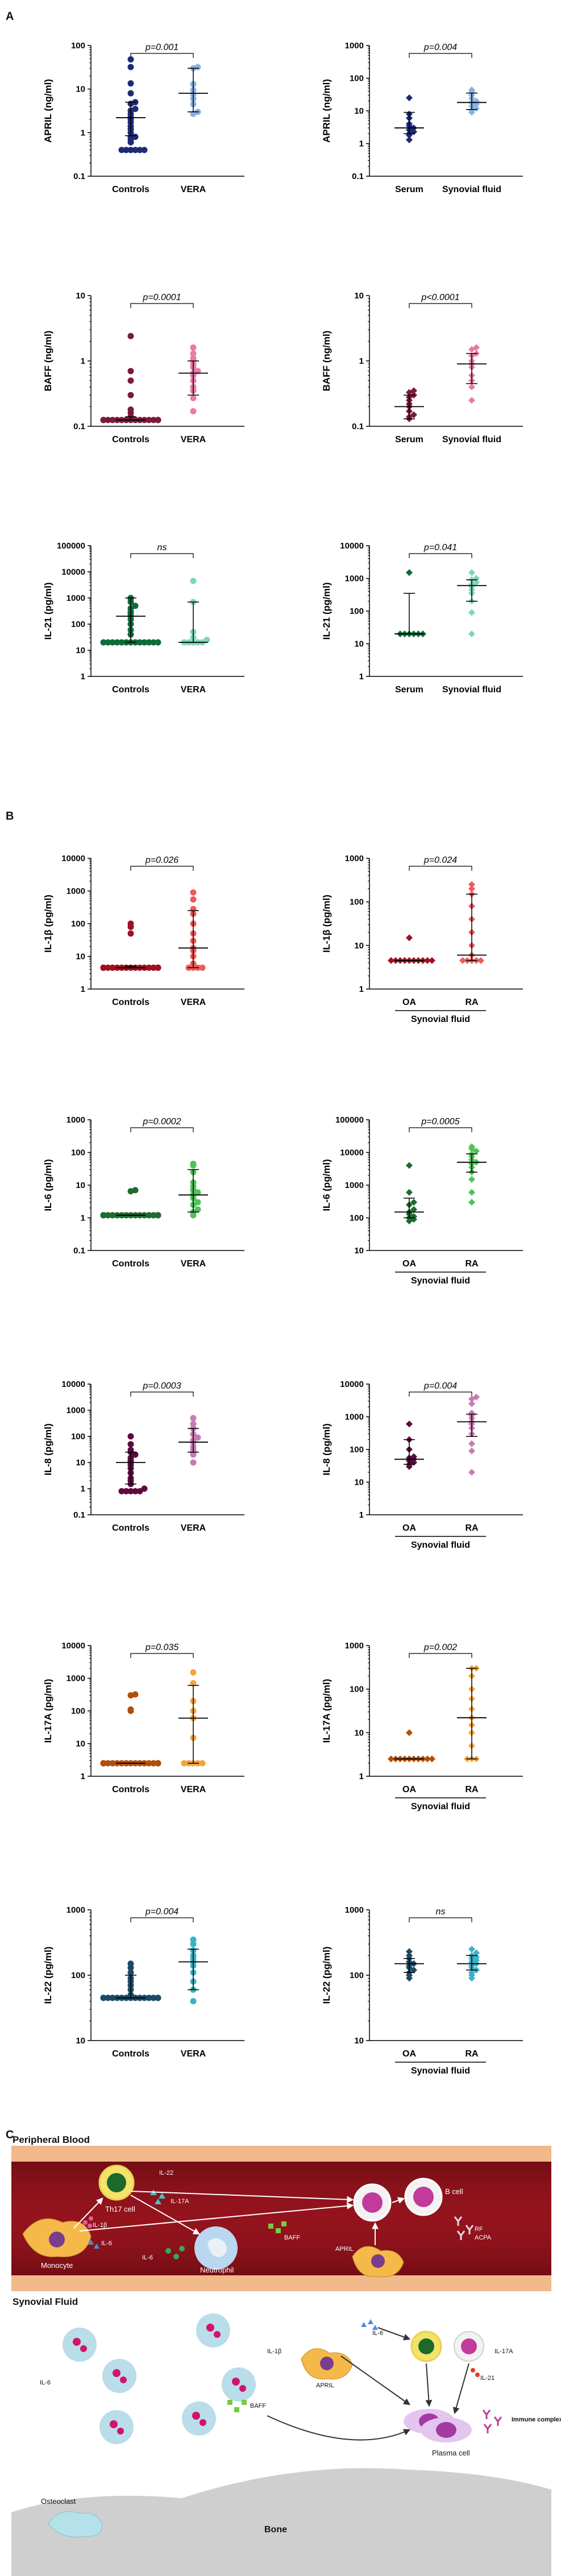 The image size is (561, 2576). What do you see at coordinates (281, 2283) in the screenshot?
I see `vessel-wall-bottom` at bounding box center [281, 2283].